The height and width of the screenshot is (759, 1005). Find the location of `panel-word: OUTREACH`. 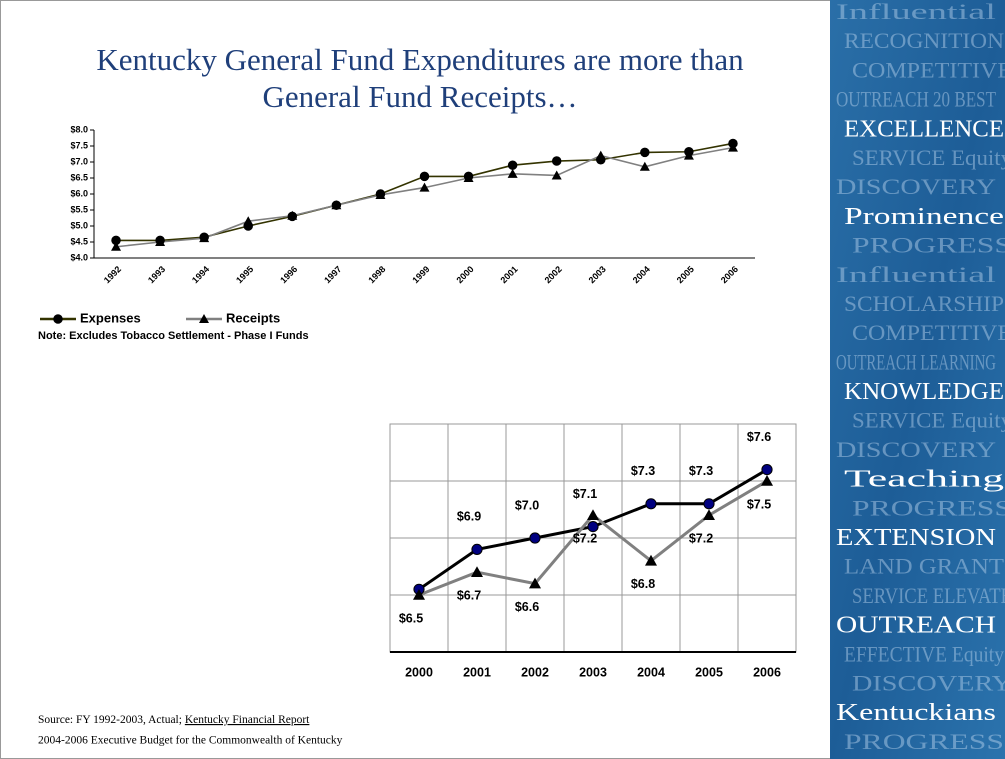

panel-word: OUTREACH is located at coordinates (916, 626).